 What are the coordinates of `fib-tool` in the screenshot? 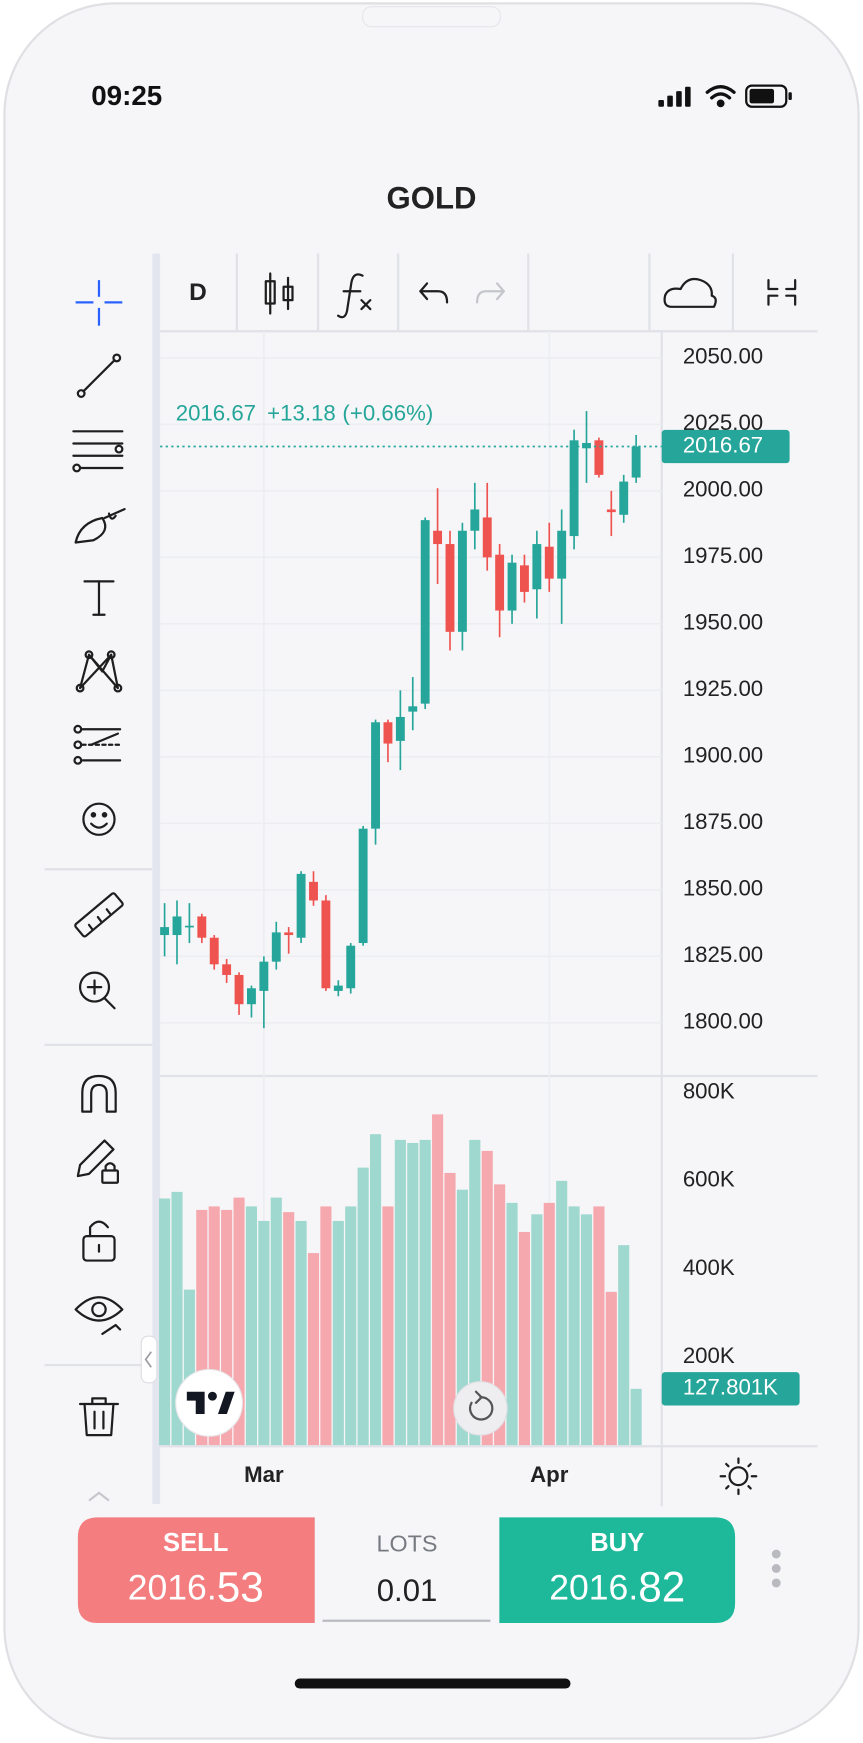 It's located at (98, 451).